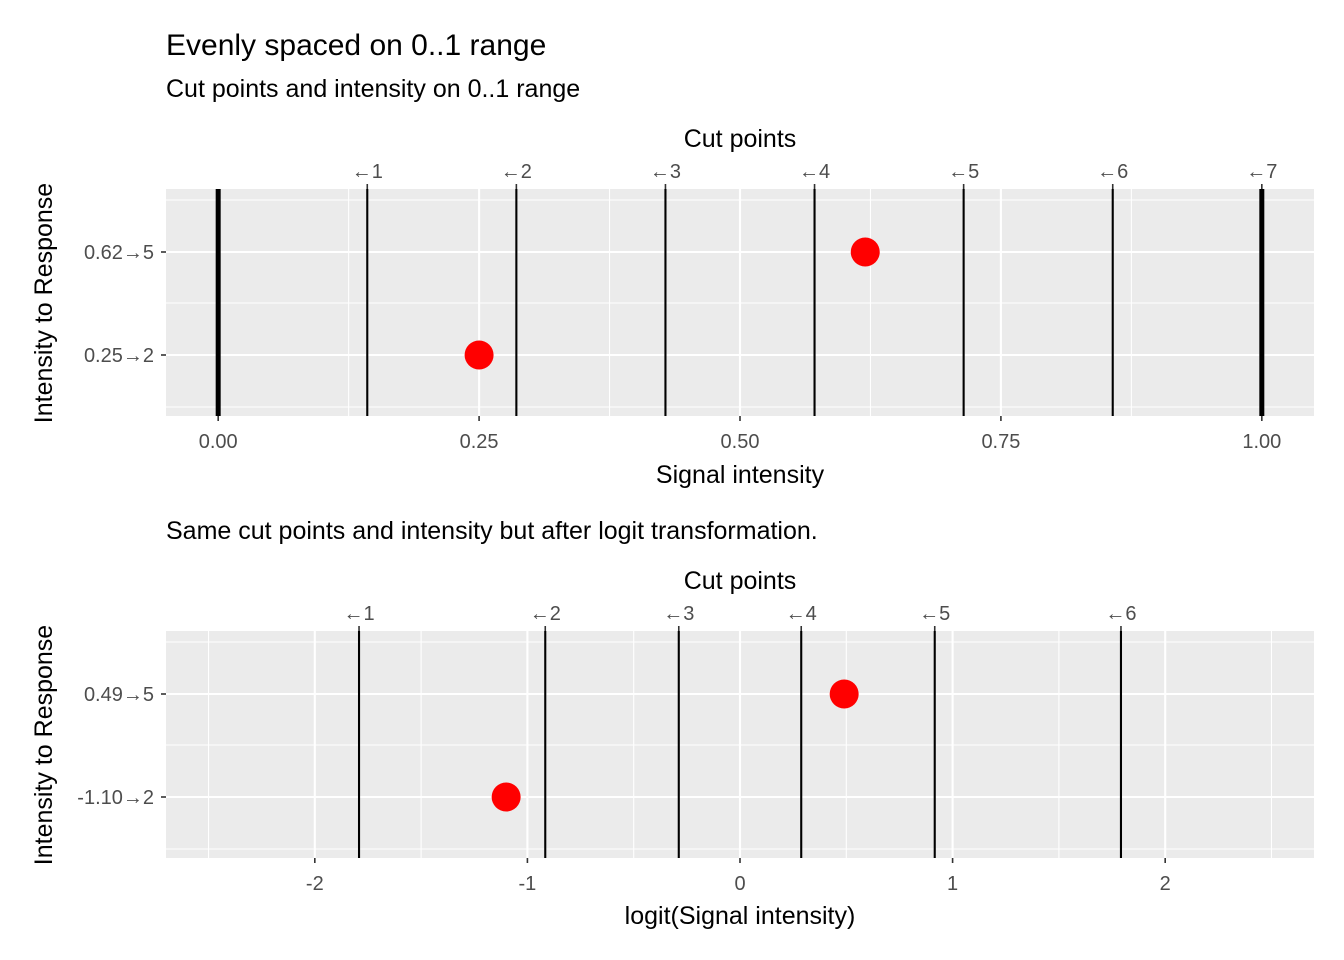 The width and height of the screenshot is (1344, 960). Describe the element at coordinates (119, 356) in the screenshot. I see `y-tick-label: 0.25→2` at that location.